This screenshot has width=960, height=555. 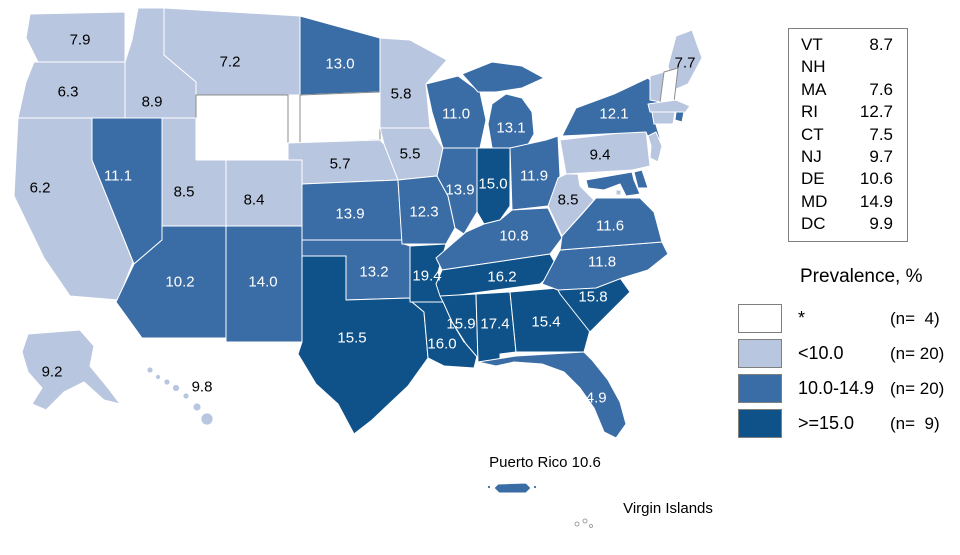 What do you see at coordinates (881, 44) in the screenshot?
I see `state-value: 8.7` at bounding box center [881, 44].